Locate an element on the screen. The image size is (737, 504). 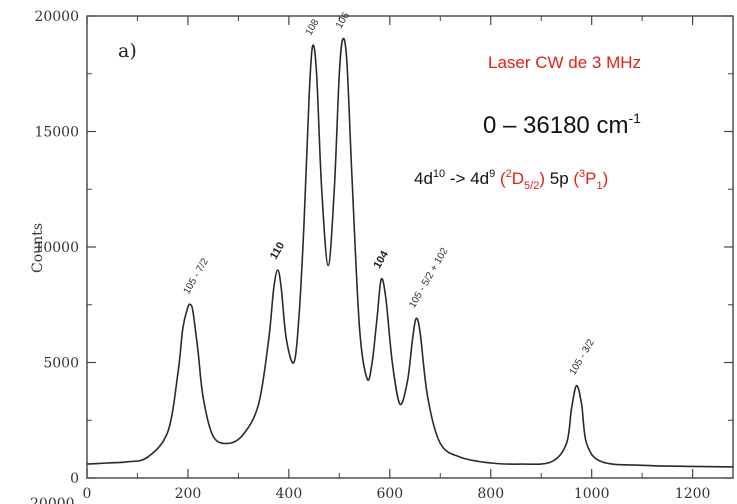
range-superscript: -1 is located at coordinates (634, 118).